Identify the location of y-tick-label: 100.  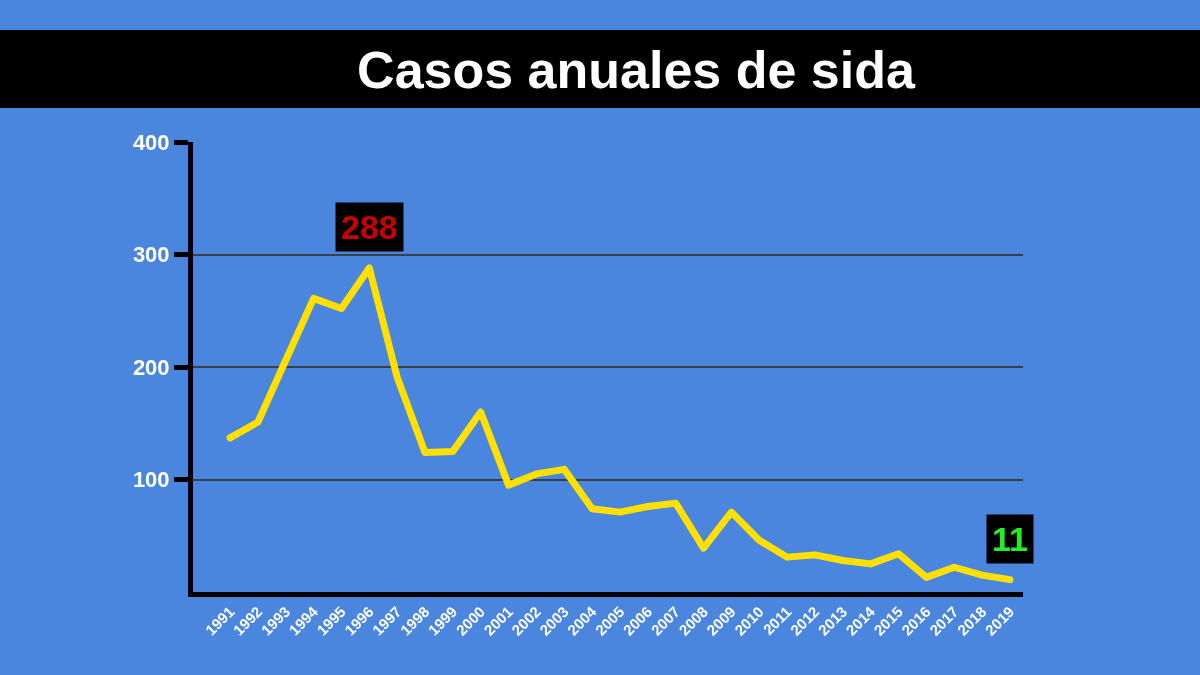
(151, 480).